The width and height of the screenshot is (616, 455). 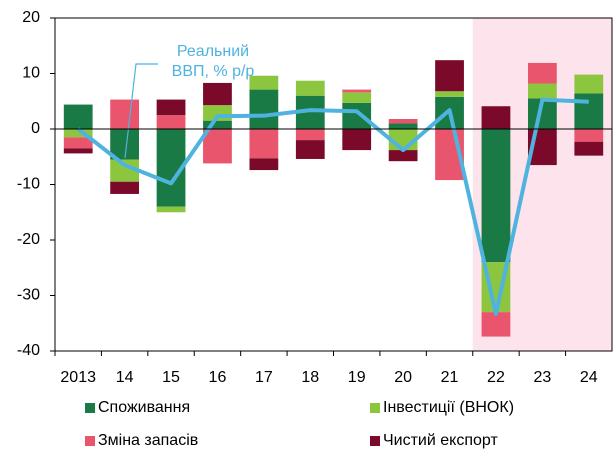 What do you see at coordinates (218, 377) in the screenshot?
I see `x-tick-label: 16` at bounding box center [218, 377].